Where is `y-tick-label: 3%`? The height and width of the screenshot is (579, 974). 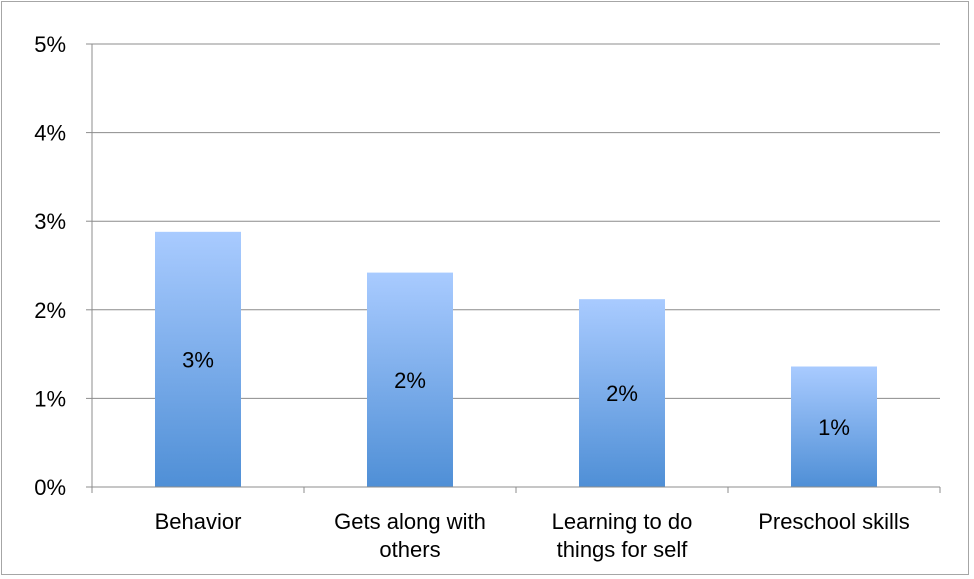 y-tick-label: 3% is located at coordinates (50, 221).